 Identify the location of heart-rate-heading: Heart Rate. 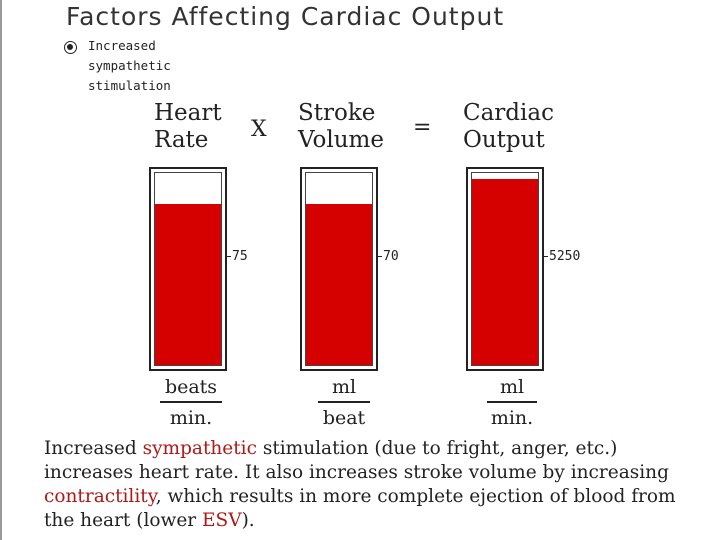
(188, 127).